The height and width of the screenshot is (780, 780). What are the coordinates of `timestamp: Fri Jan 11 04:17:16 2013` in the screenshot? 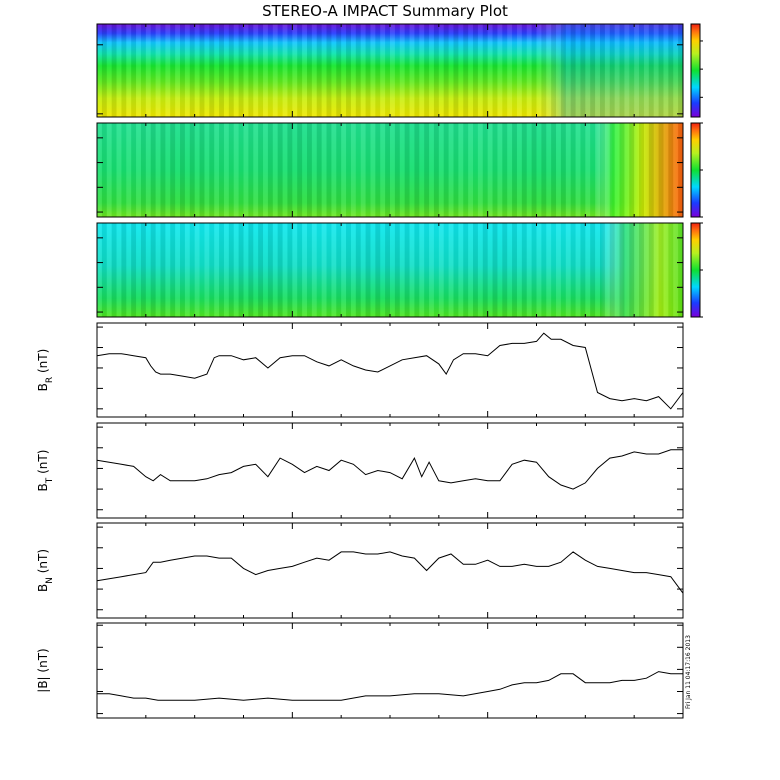 It's located at (688, 672).